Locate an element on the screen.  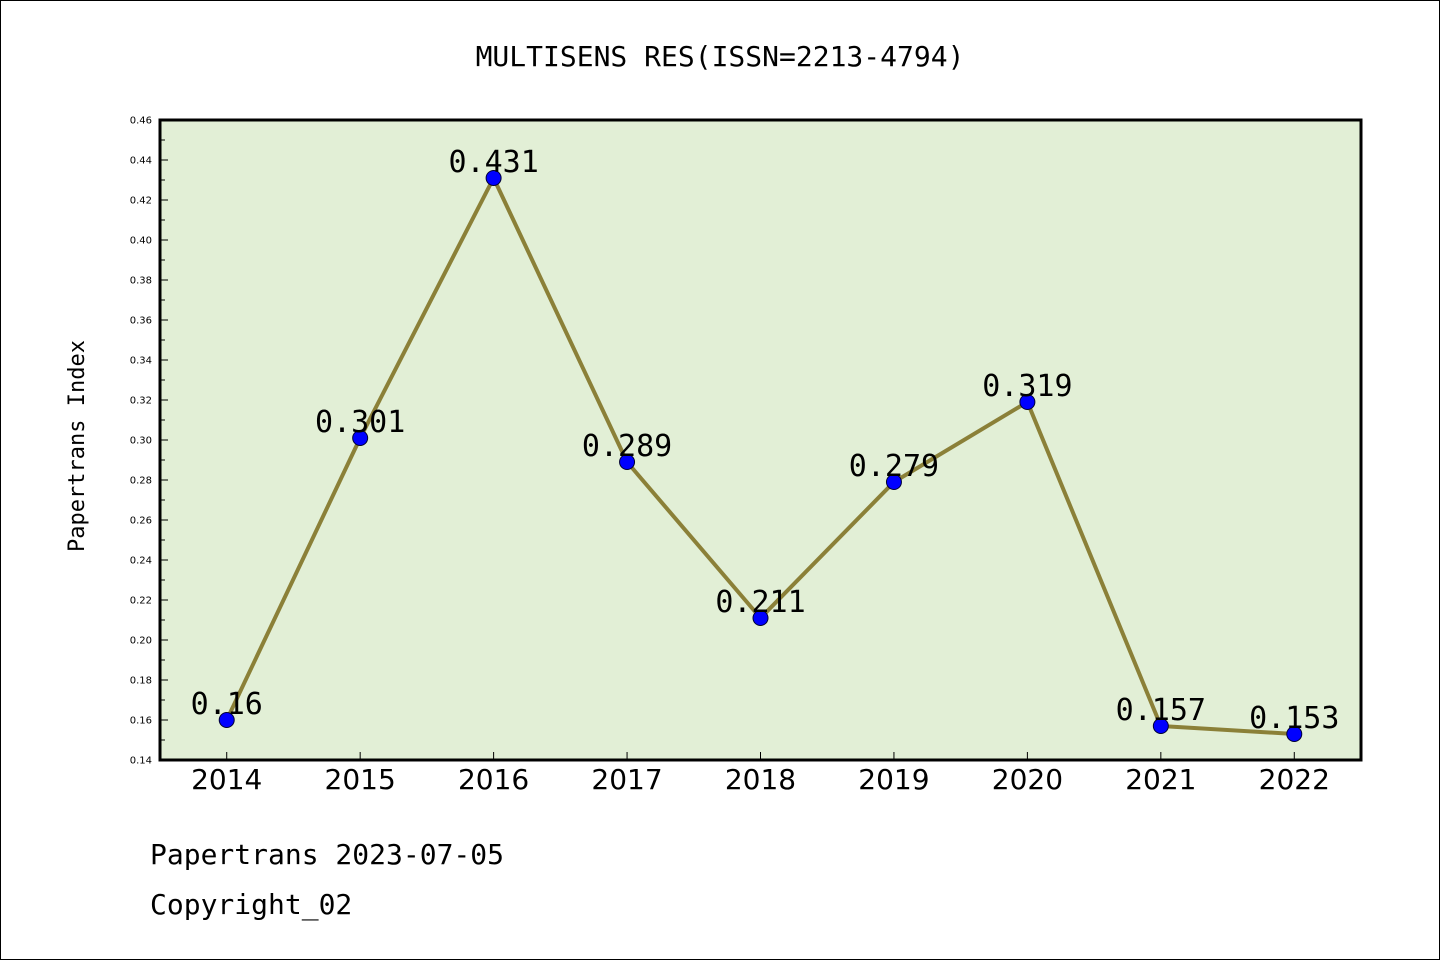
x-tick-label: 2018 is located at coordinates (760, 779).